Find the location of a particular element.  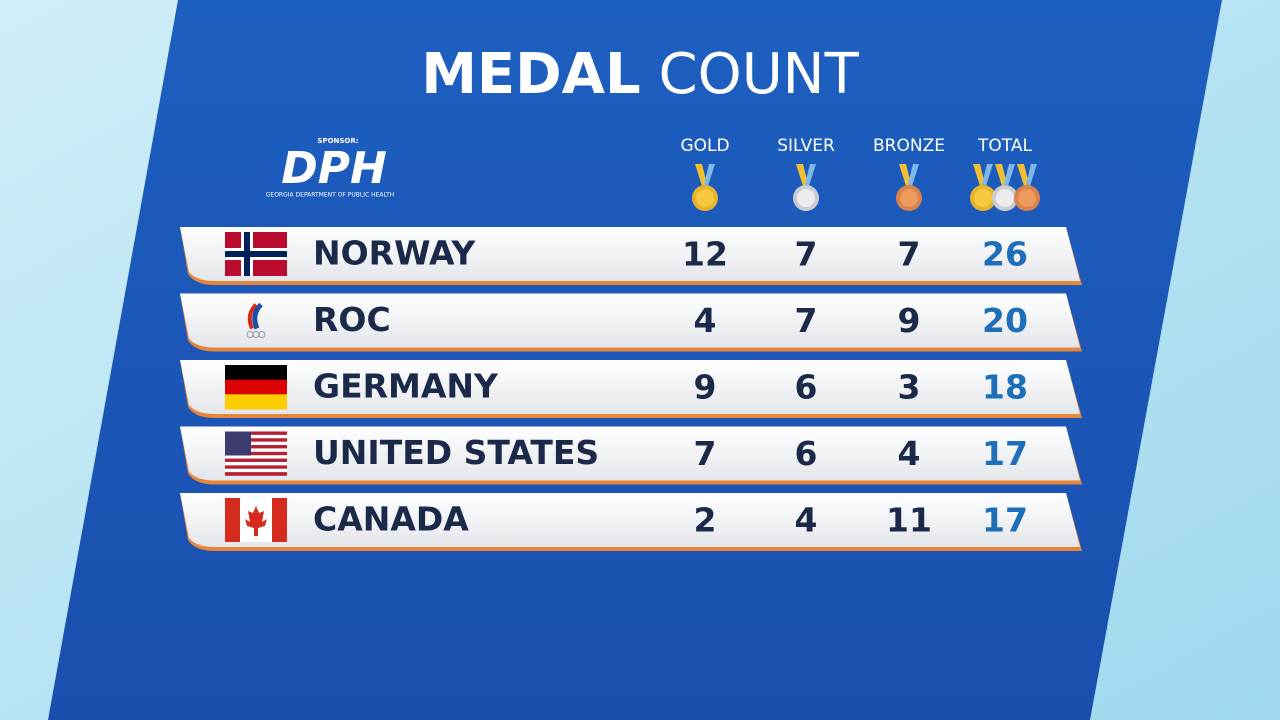

sponsor-name: GEORGIA DEPARTMENT OF PUBLIC HEALTH is located at coordinates (330, 195).